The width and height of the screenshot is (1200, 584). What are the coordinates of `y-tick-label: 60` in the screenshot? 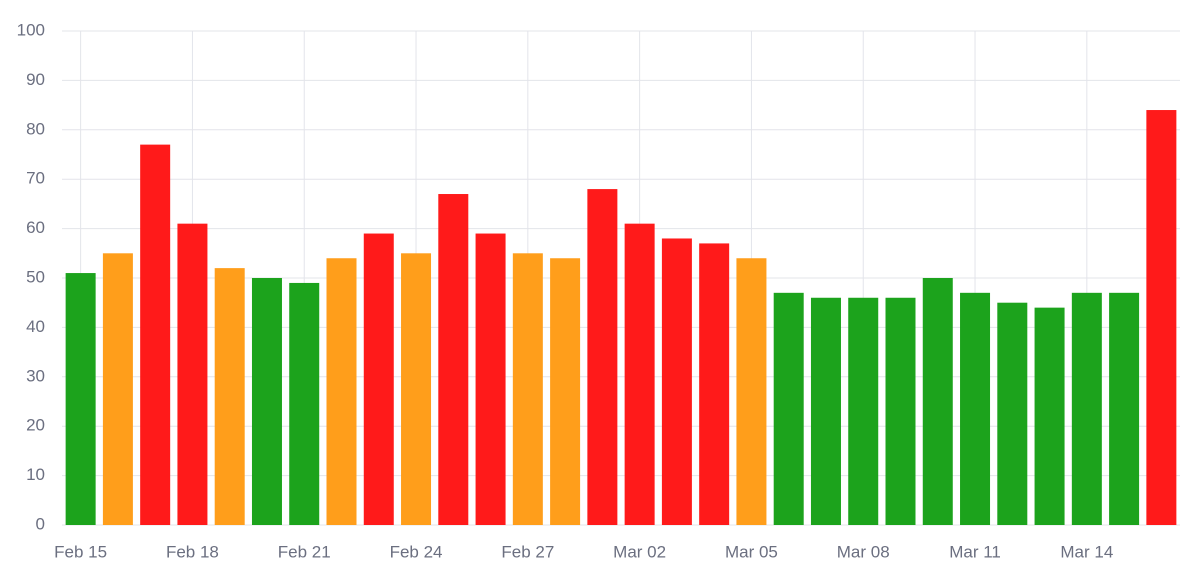 It's located at (35, 227).